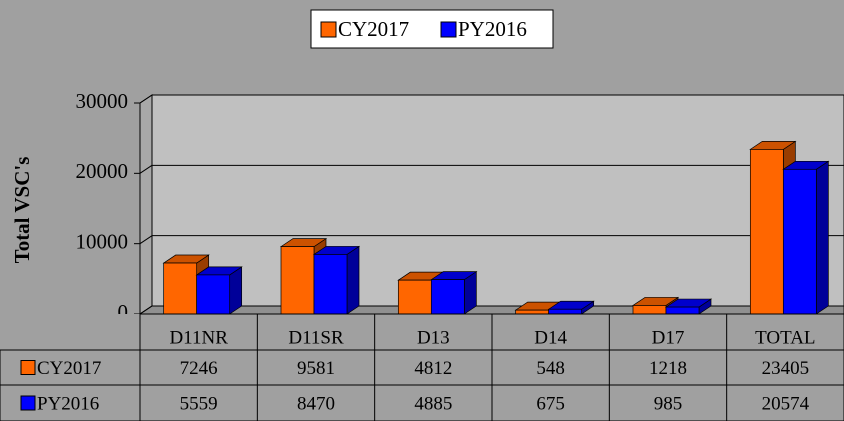 The width and height of the screenshot is (844, 421). Describe the element at coordinates (199, 403) in the screenshot. I see `table-value: 5559` at that location.